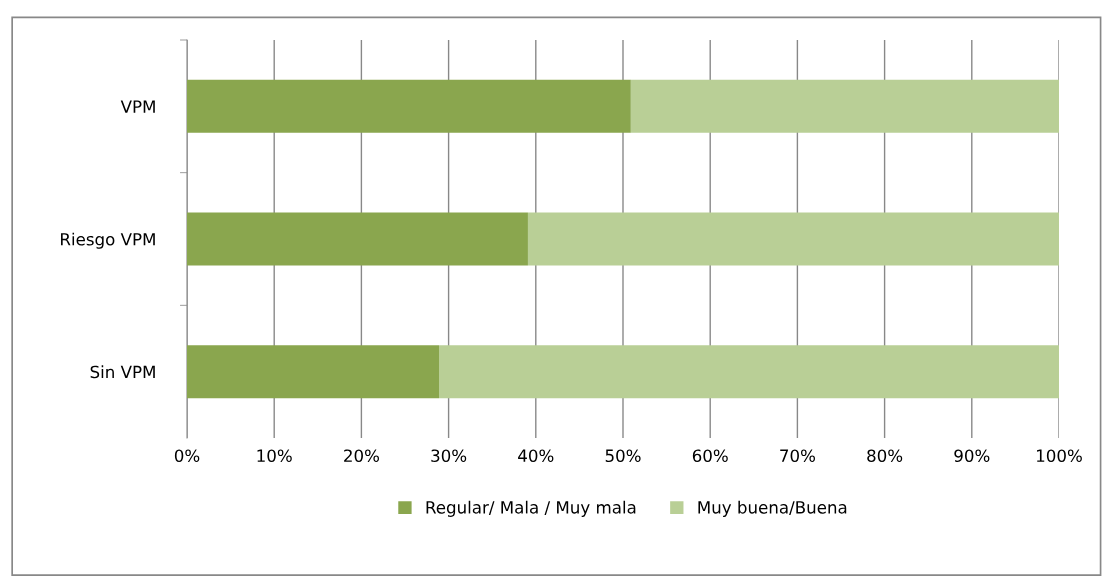 Image resolution: width=1105 pixels, height=578 pixels. Describe the element at coordinates (797, 456) in the screenshot. I see `x-tick-label: 70%` at that location.